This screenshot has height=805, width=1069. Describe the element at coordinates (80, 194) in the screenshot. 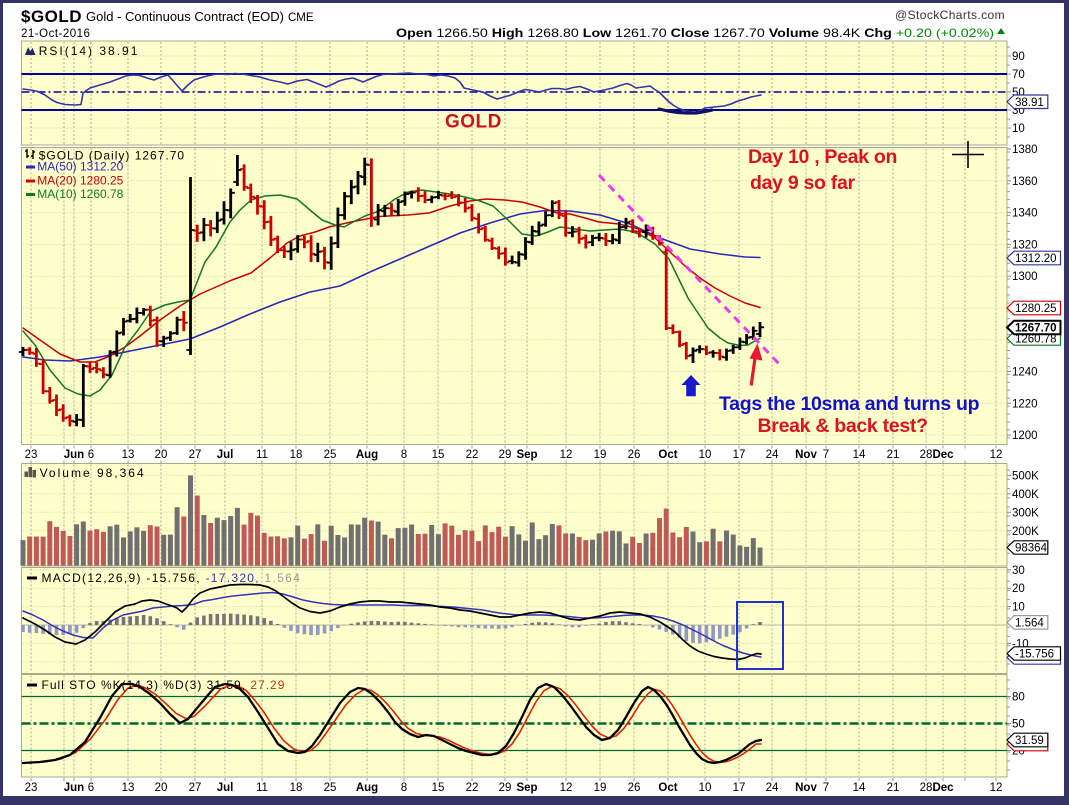

I see `svg-text: MA(10) 1260.78` at that location.